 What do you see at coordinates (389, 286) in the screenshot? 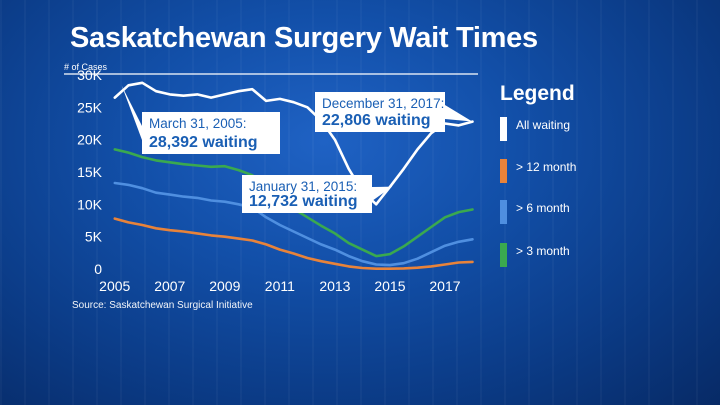
I see `x-tick-label: 2015` at bounding box center [389, 286].